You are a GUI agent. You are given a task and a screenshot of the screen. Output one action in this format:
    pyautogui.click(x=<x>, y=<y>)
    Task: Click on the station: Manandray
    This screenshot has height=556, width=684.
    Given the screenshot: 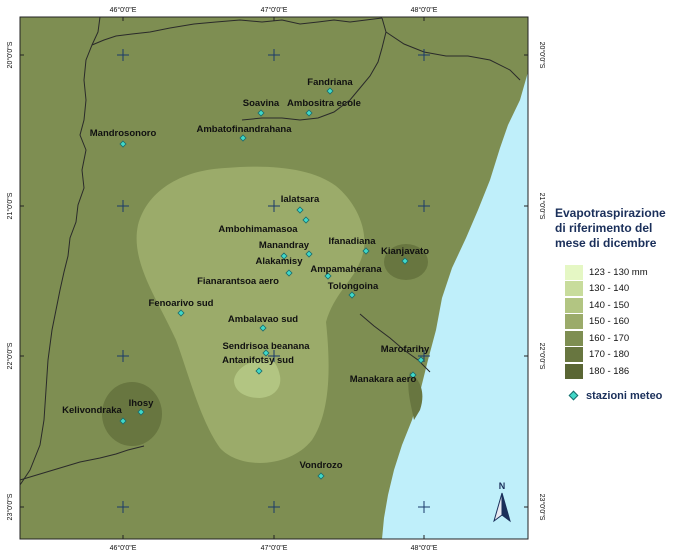 What is the action you would take?
    pyautogui.click(x=284, y=250)
    